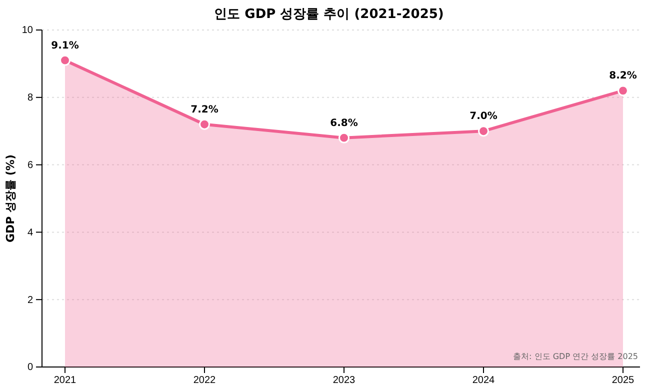 This screenshot has width=658, height=390. What do you see at coordinates (28, 30) in the screenshot?
I see `y-tick-label: 10` at bounding box center [28, 30].